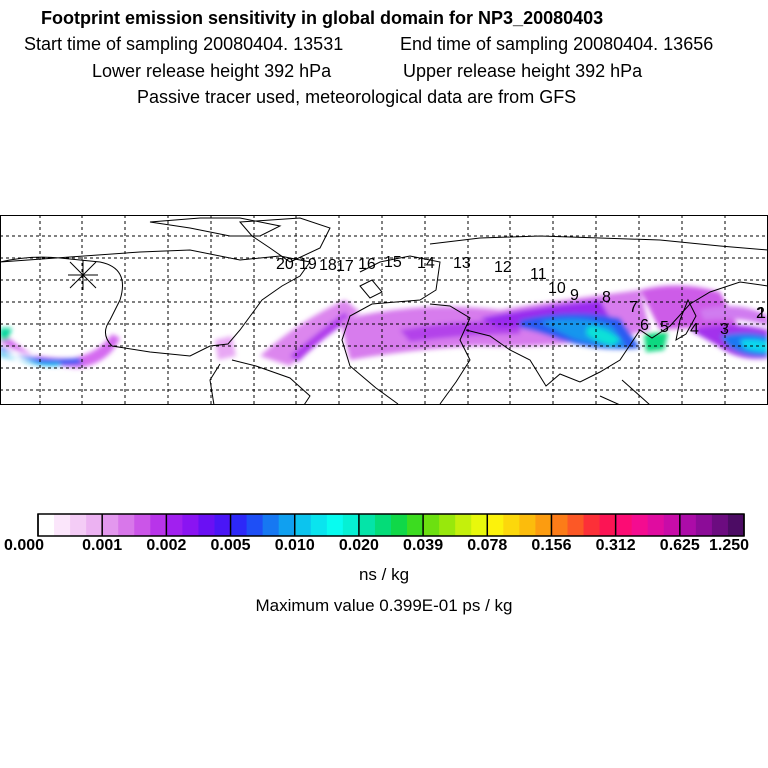 The width and height of the screenshot is (768, 768). What do you see at coordinates (285, 264) in the screenshot?
I see `day-label-20: 20` at bounding box center [285, 264].